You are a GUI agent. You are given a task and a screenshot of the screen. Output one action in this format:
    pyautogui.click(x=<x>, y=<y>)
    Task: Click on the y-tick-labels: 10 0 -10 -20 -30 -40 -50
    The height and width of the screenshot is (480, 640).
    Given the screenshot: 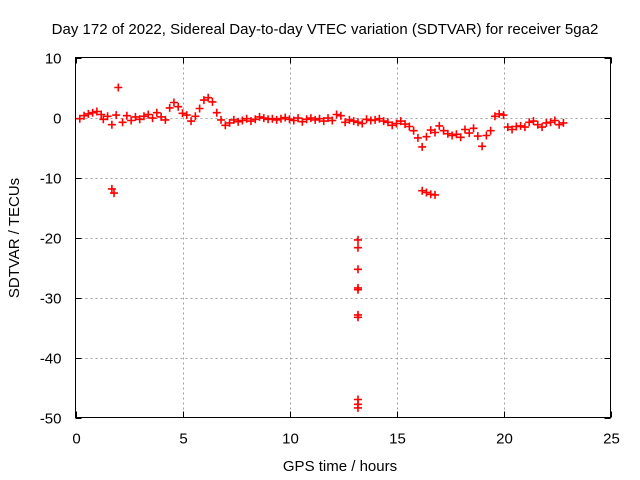 What is the action you would take?
    pyautogui.click(x=51, y=239)
    